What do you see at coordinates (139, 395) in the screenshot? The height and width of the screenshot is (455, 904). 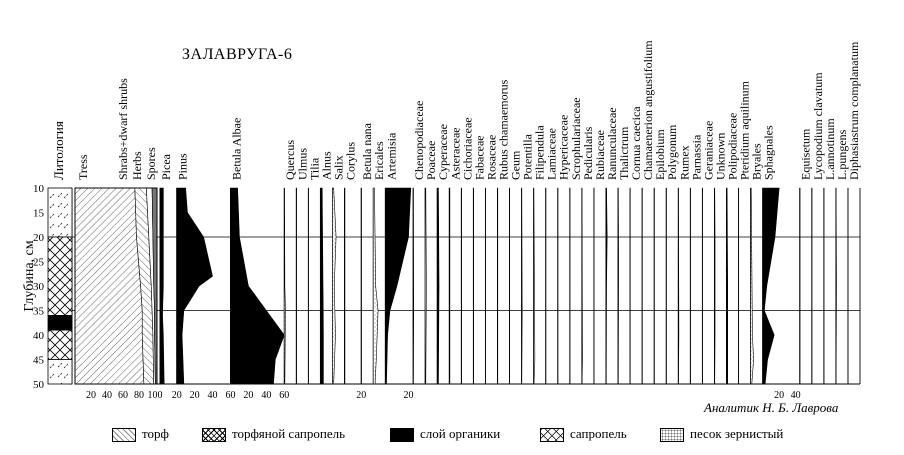 I see `summary-tick-label: 80` at bounding box center [139, 395].